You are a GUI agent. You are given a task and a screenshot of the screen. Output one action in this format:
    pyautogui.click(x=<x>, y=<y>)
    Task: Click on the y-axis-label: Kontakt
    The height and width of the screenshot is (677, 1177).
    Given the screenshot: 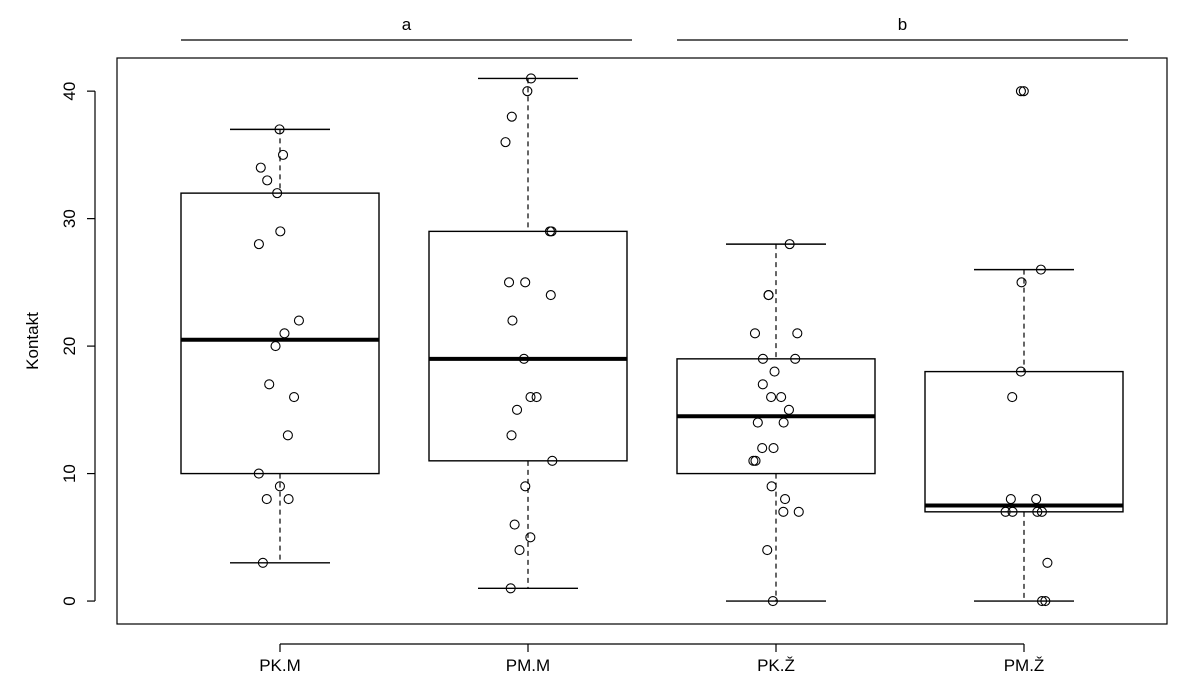 What is the action you would take?
    pyautogui.click(x=32, y=341)
    